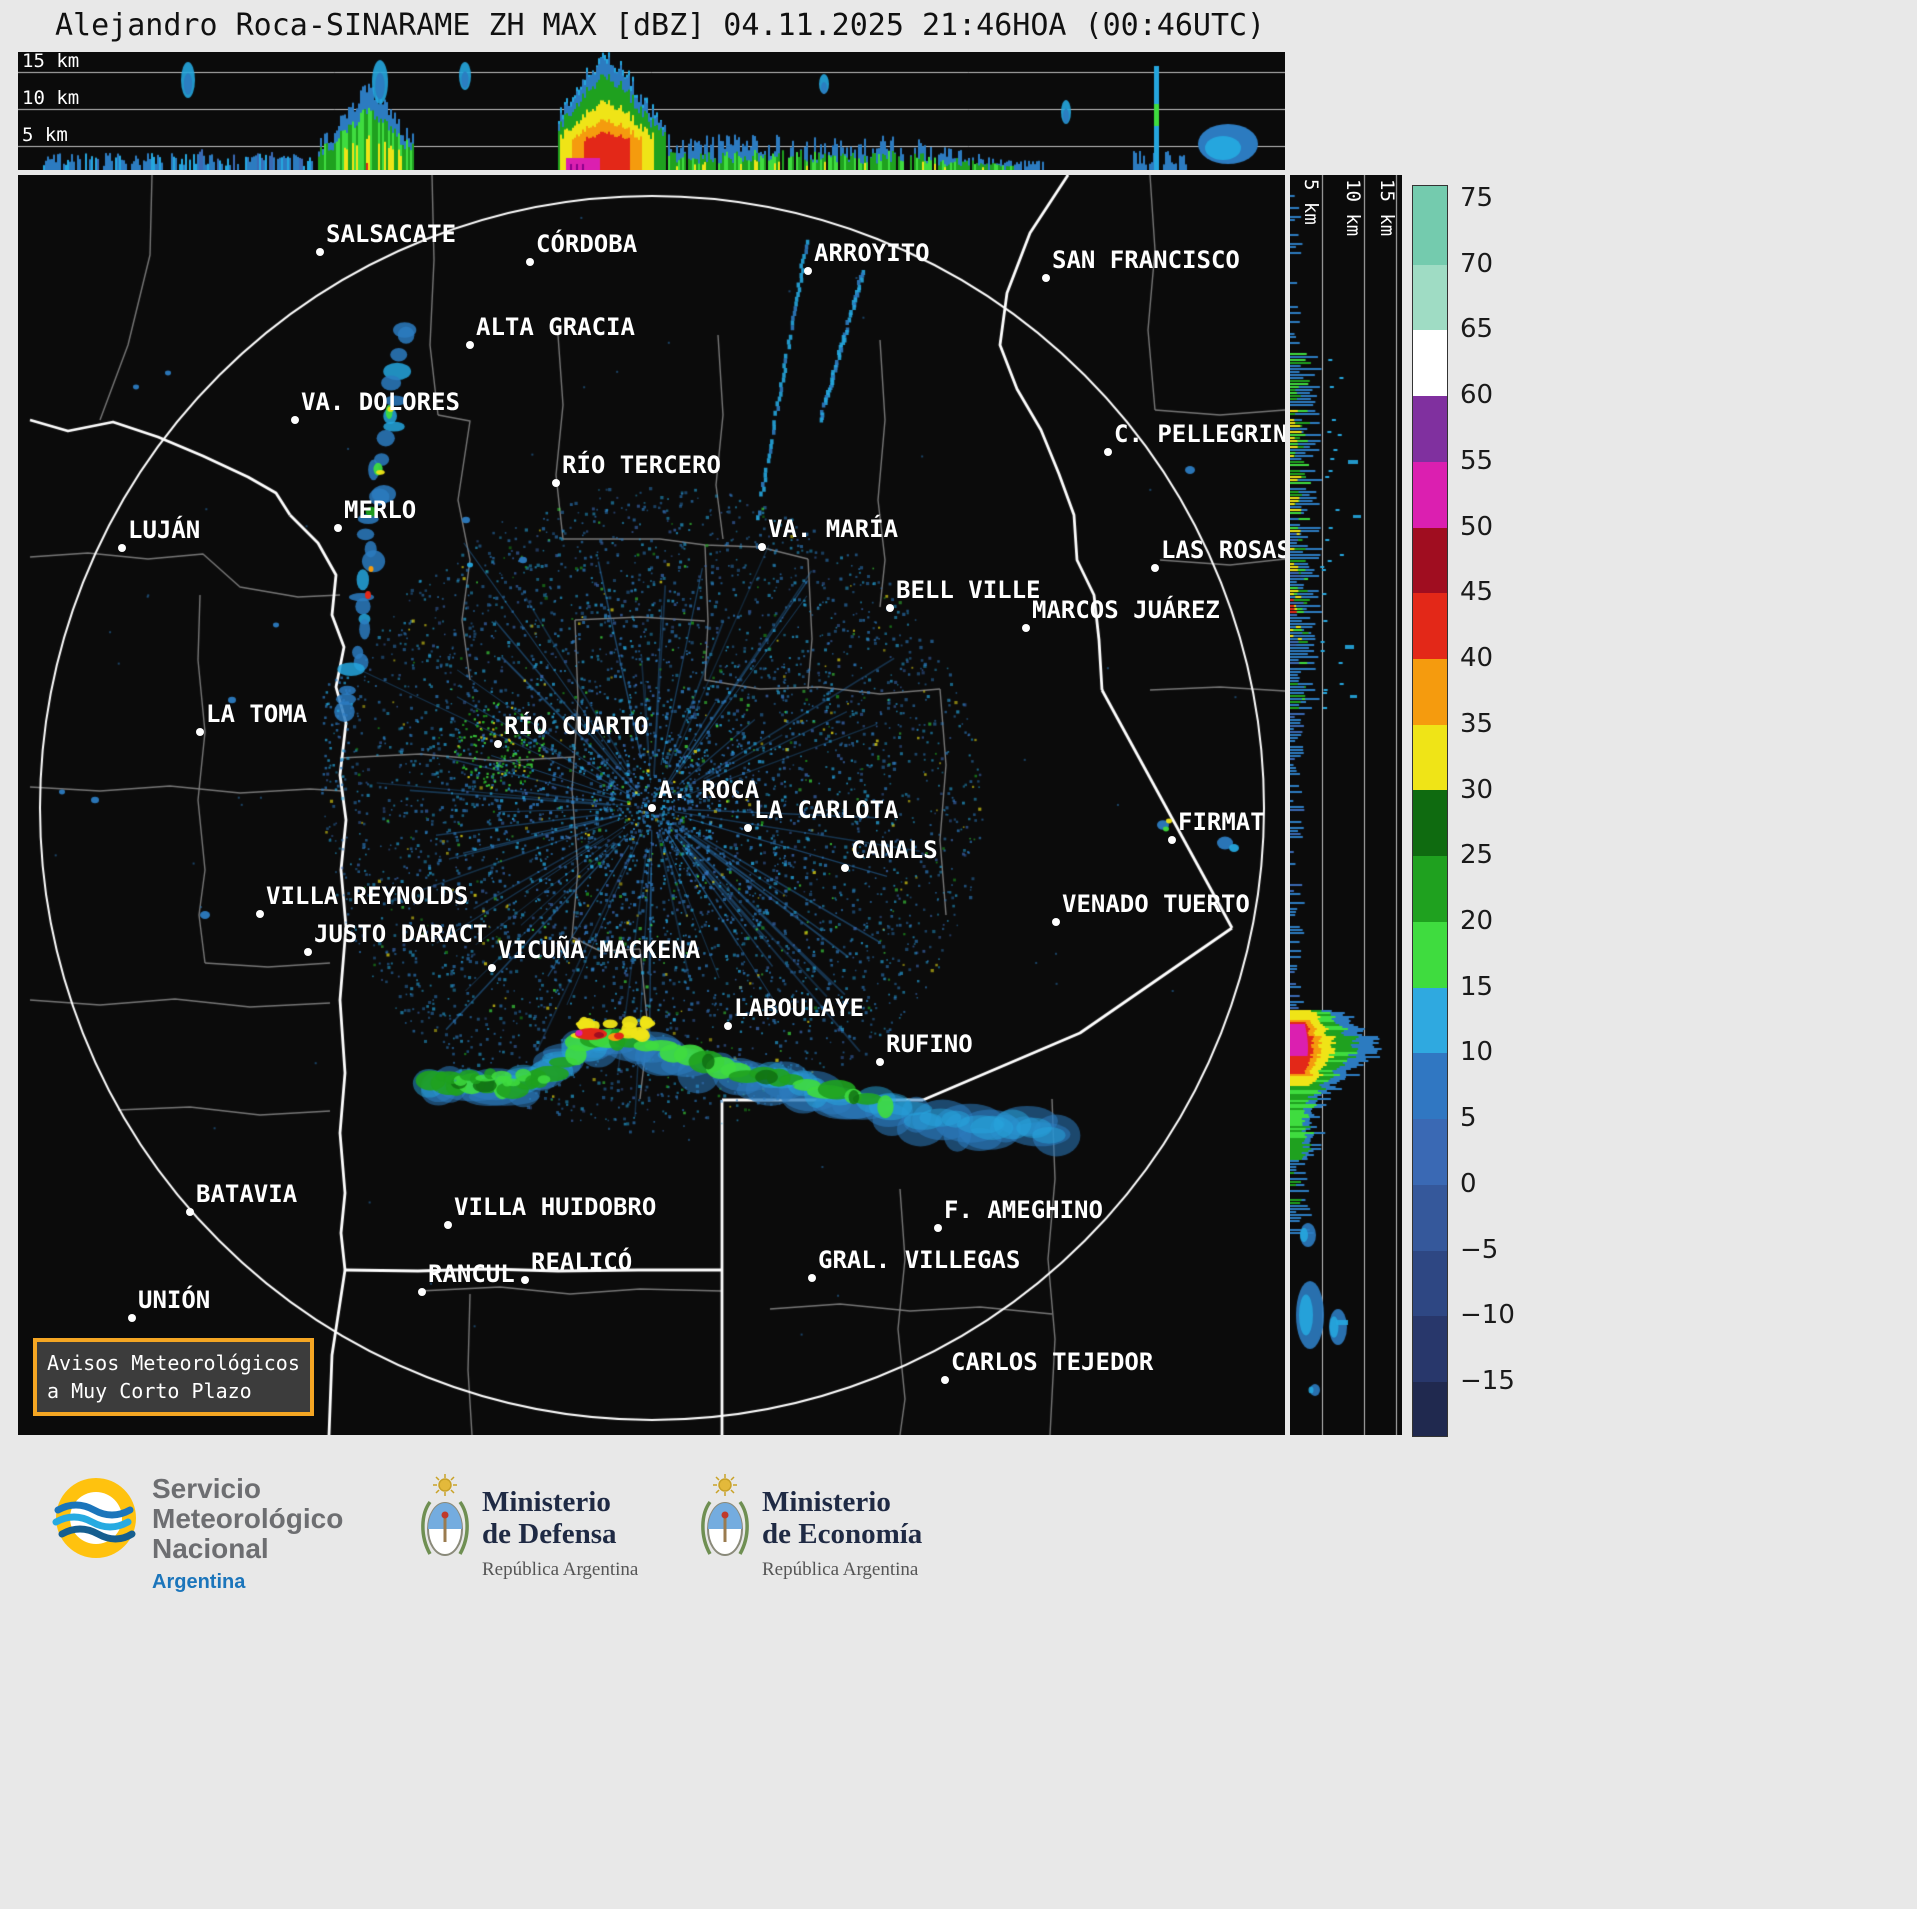  What do you see at coordinates (840, 1569) in the screenshot?
I see `economia-subtitle: República Argentina` at bounding box center [840, 1569].